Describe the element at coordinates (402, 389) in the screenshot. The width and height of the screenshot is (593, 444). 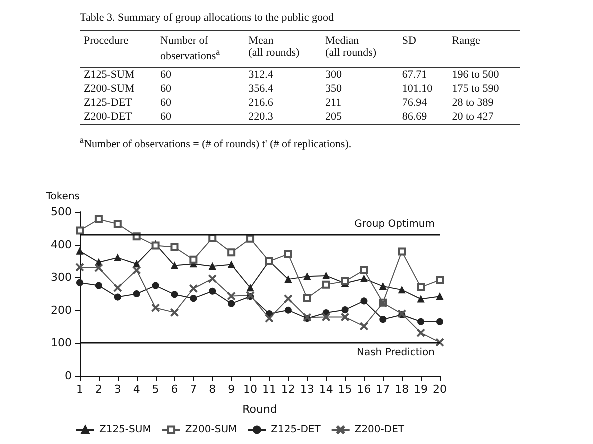
I see `x-tick-label: 18` at that location.